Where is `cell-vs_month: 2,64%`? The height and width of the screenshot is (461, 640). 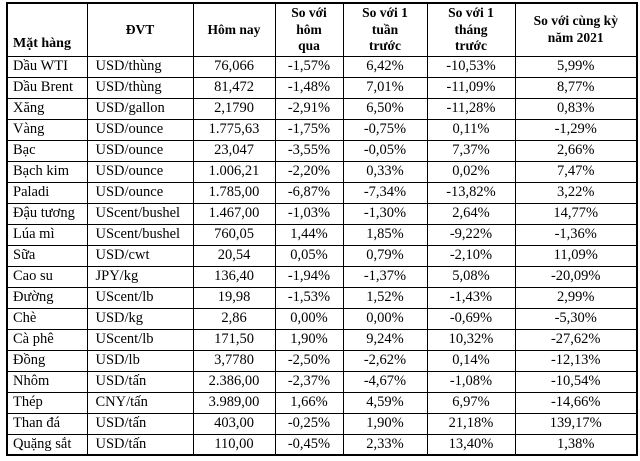
cell-vs_month: 2,64% is located at coordinates (471, 213).